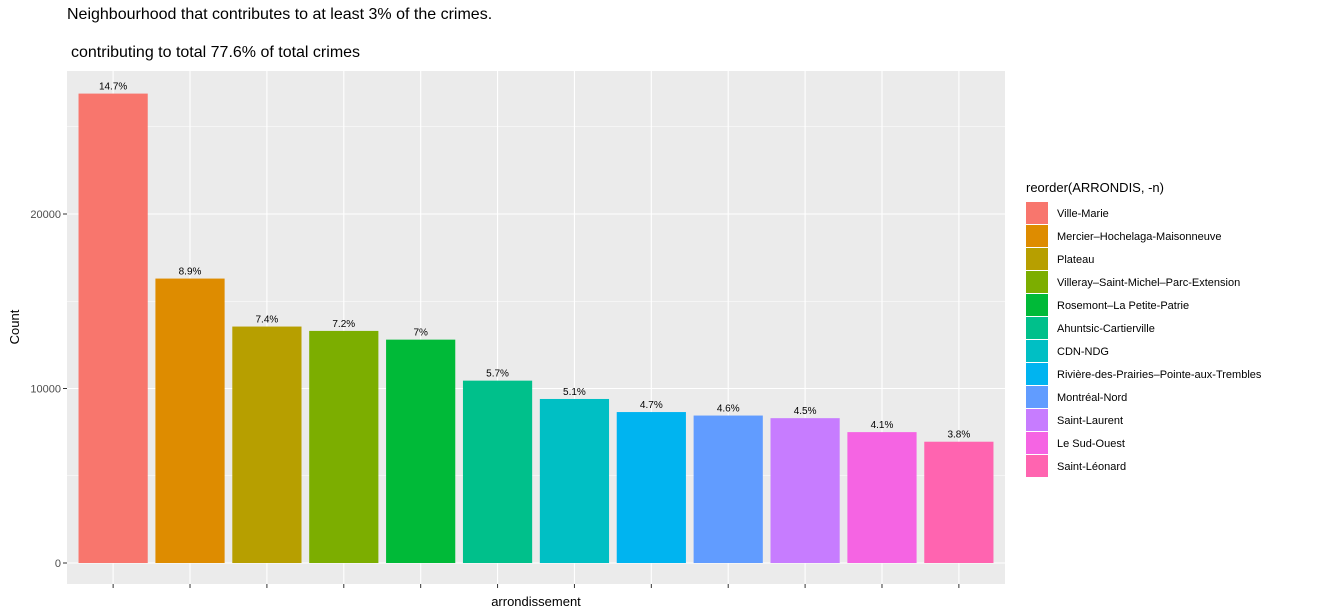  I want to click on bar-value-label: 4.5%, so click(805, 411).